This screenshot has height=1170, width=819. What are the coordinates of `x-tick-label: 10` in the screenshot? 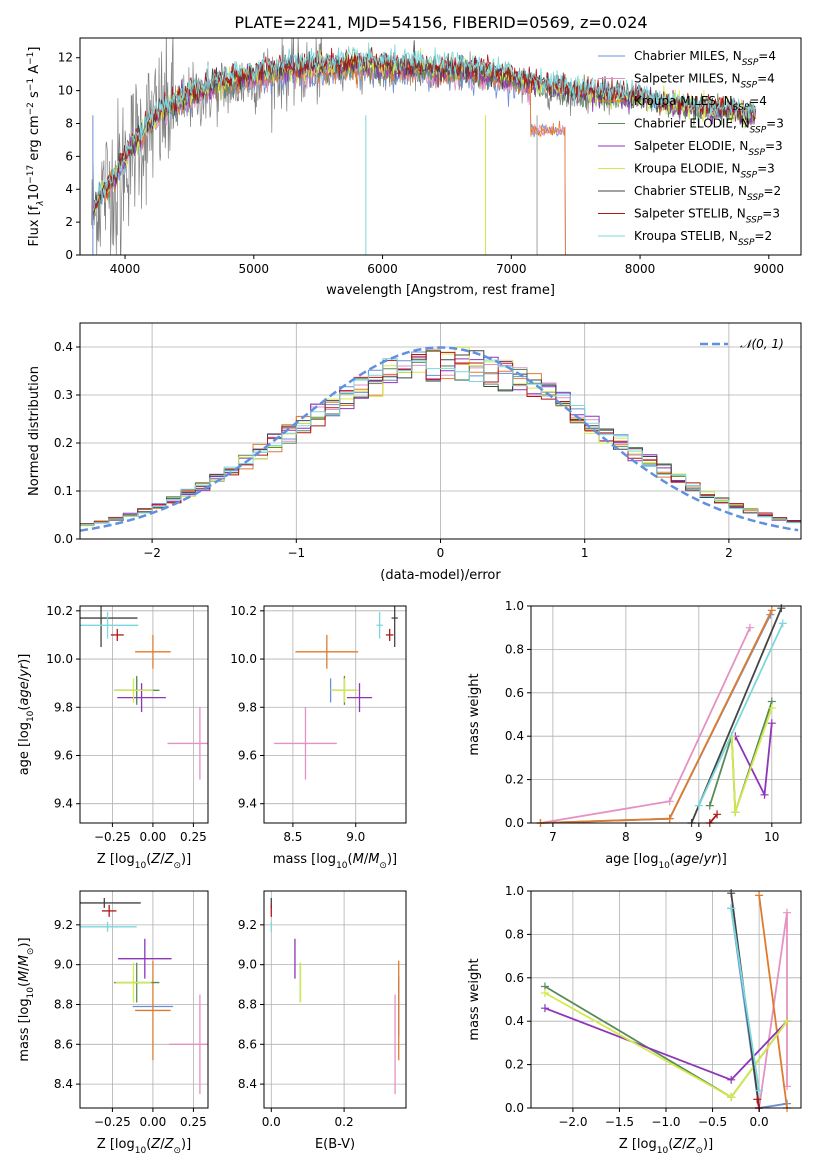 It's located at (771, 837).